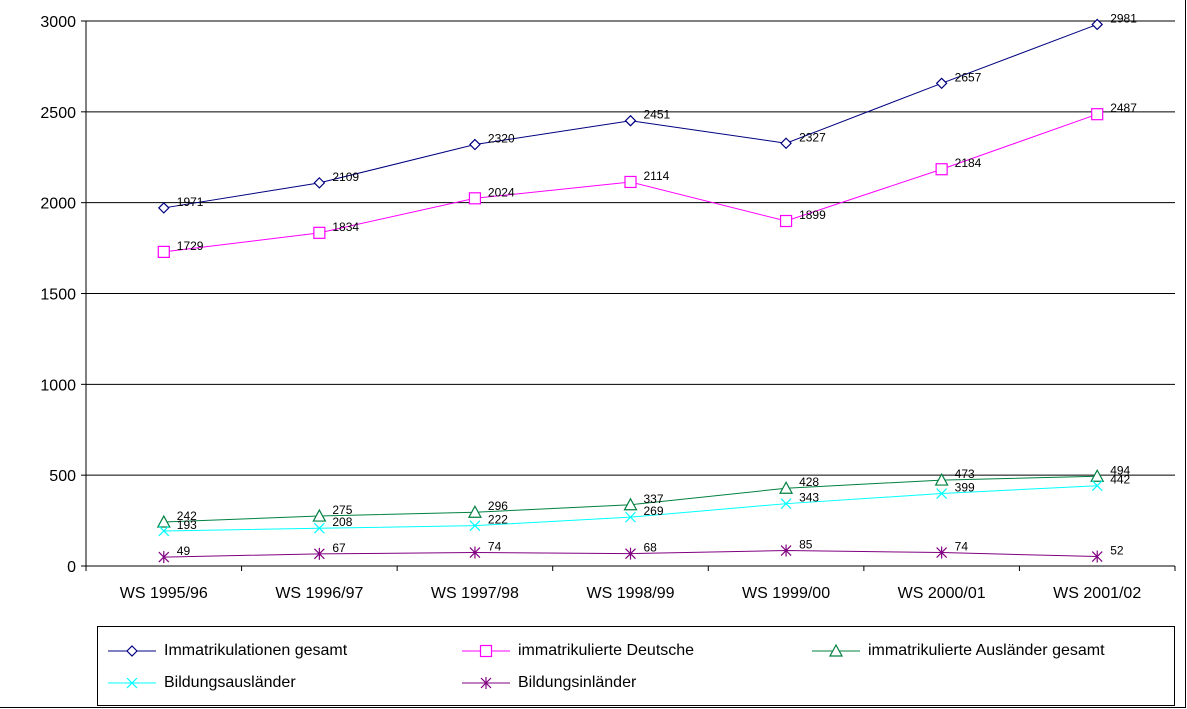 This screenshot has width=1187, height=709. I want to click on data-label: 428, so click(809, 482).